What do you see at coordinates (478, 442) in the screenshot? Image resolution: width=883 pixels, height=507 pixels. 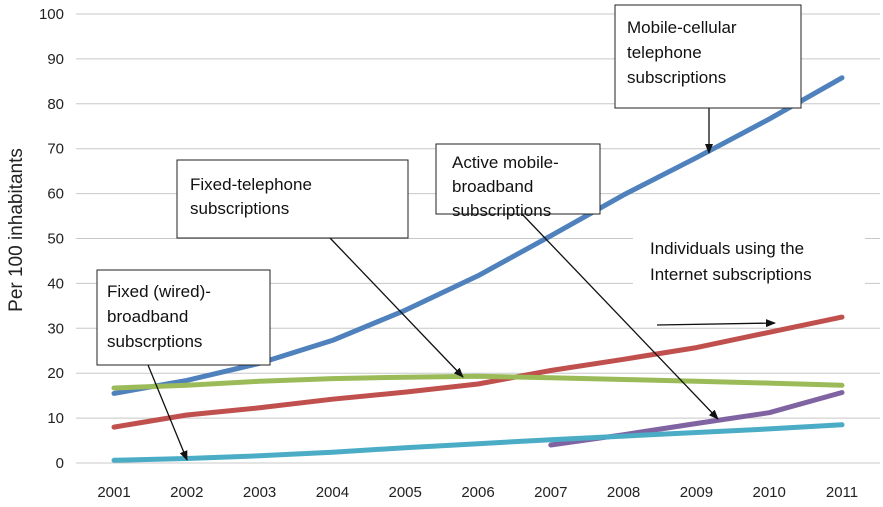 I see `series-line-fixed_bb` at bounding box center [478, 442].